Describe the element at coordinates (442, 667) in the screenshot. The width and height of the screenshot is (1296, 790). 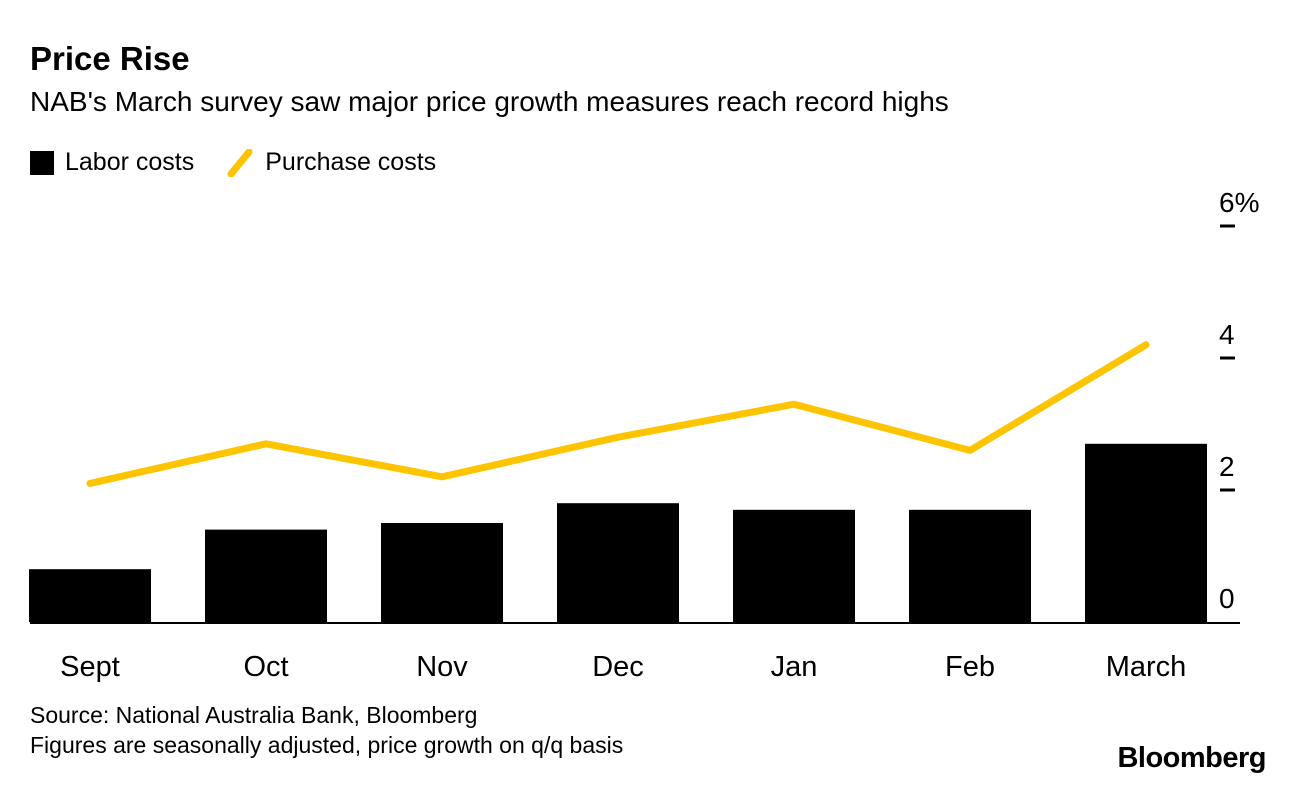
I see `x-axis-label-nov: Nov` at that location.